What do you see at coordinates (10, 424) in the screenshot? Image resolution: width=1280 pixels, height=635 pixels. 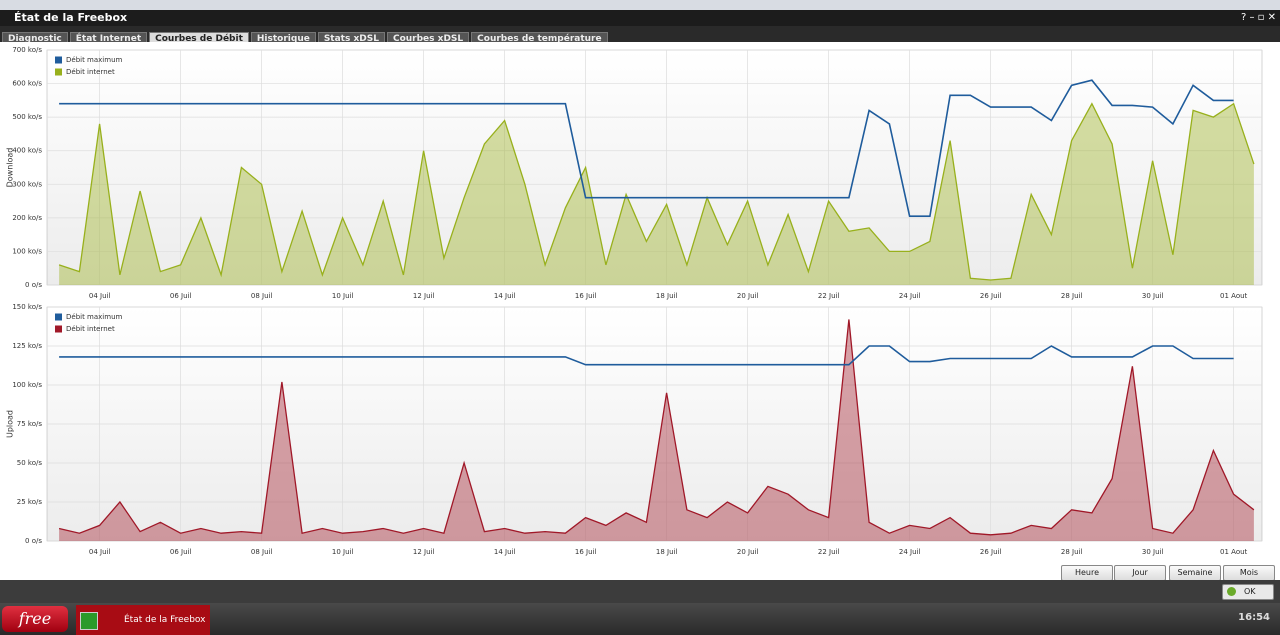 I see `axis-title: Upload` at bounding box center [10, 424].